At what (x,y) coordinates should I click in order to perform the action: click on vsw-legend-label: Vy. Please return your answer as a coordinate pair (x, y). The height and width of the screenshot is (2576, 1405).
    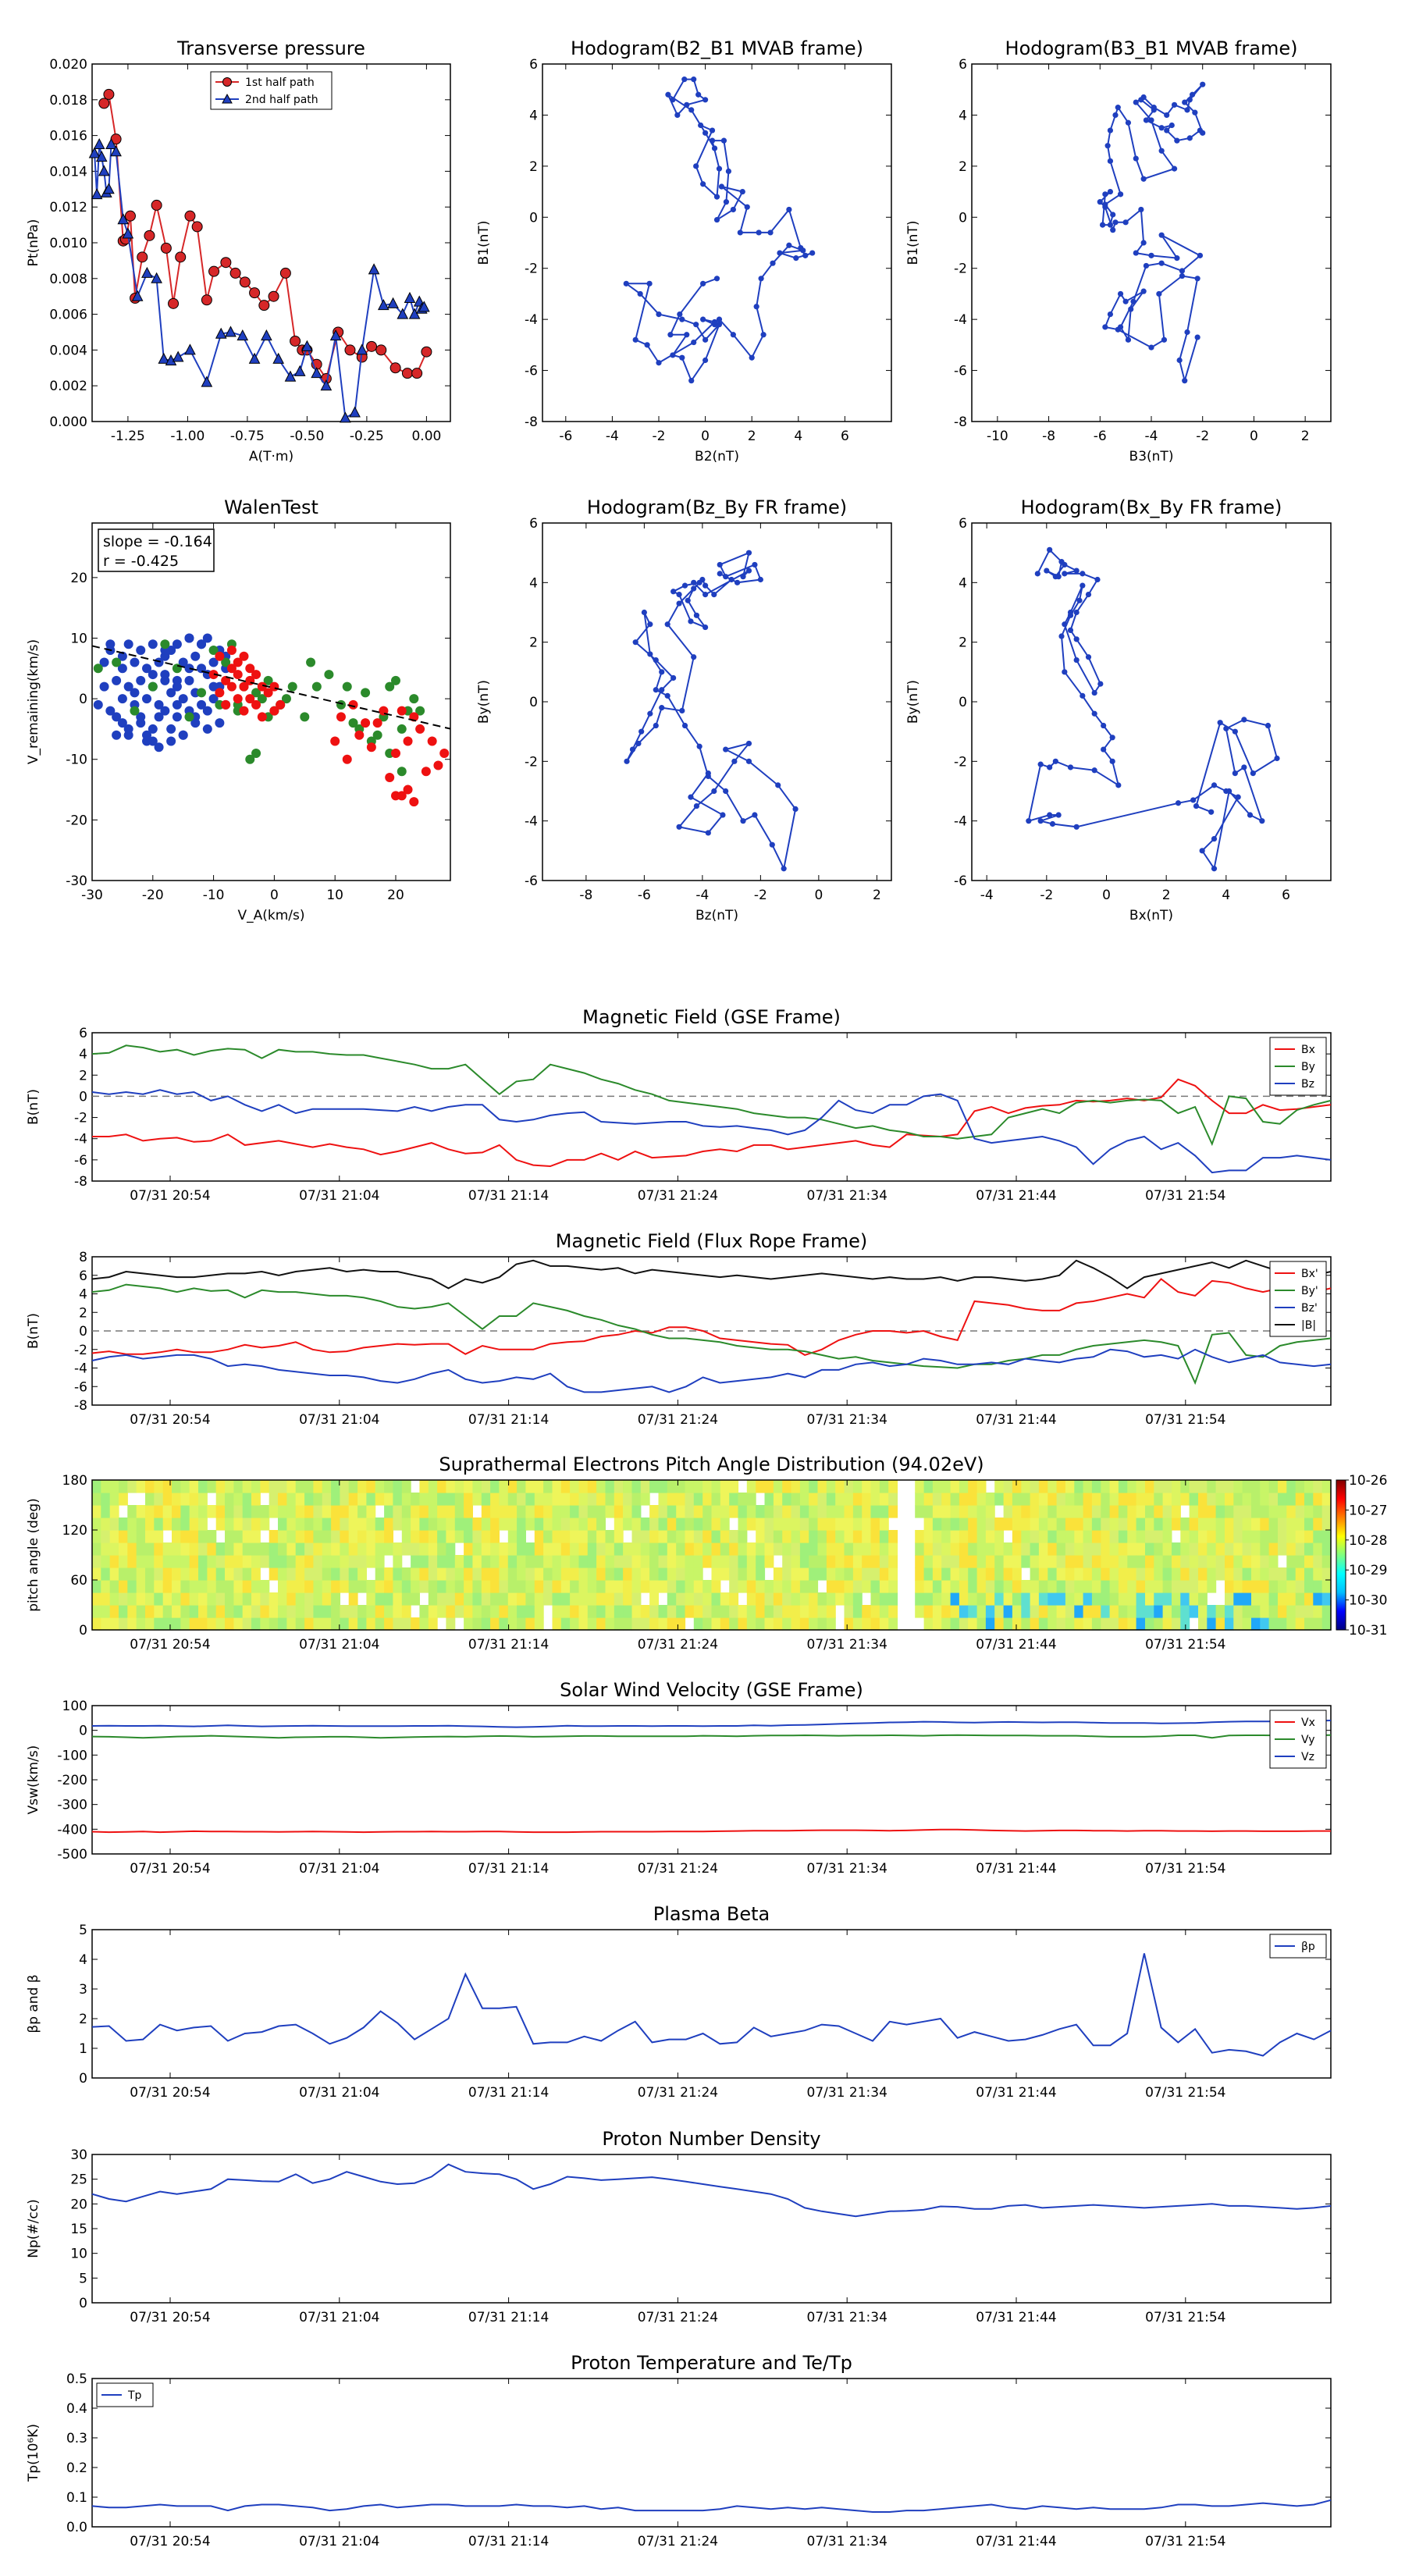
    Looking at the image, I should click on (1308, 1740).